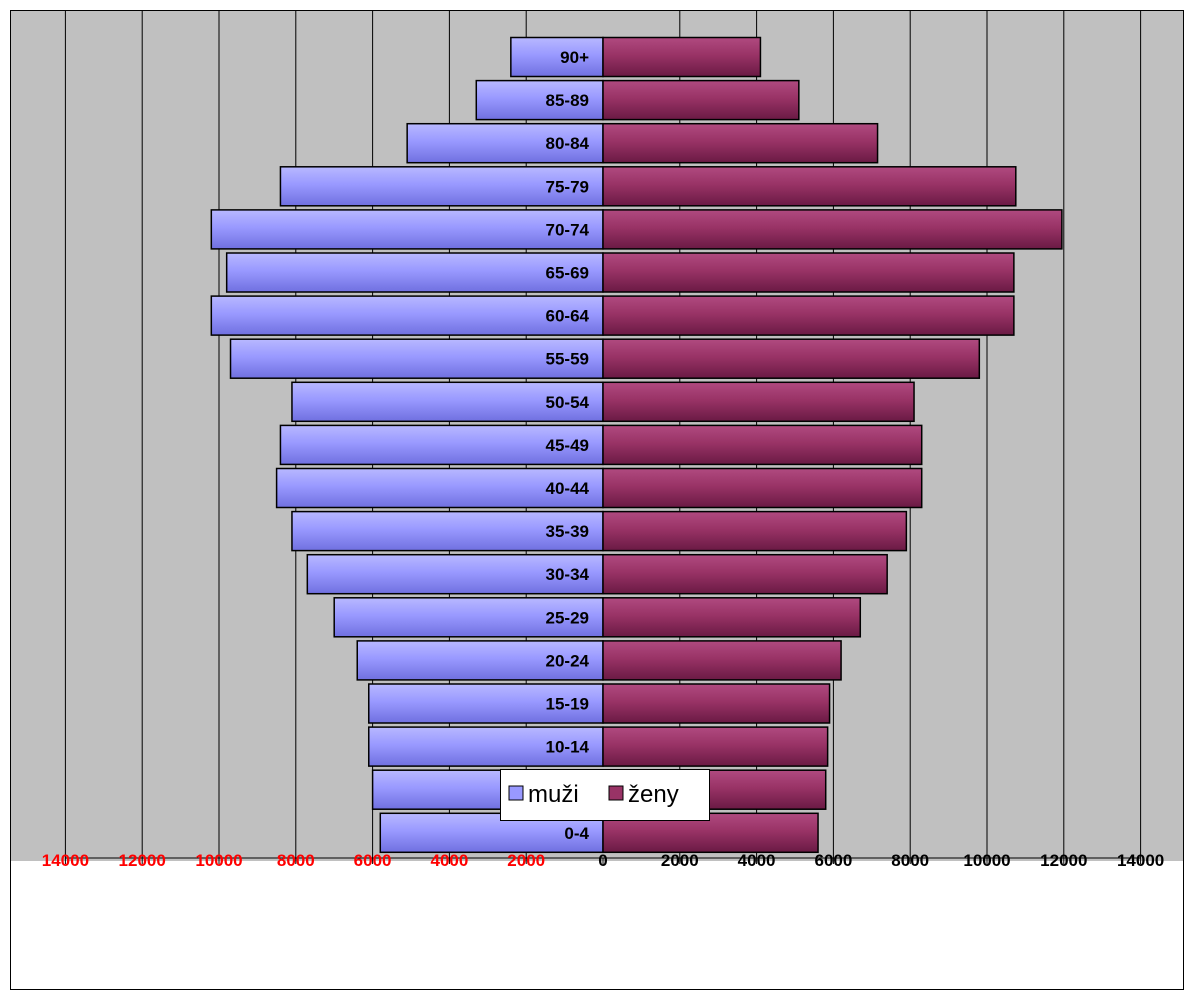 The width and height of the screenshot is (1184, 990). I want to click on age-label: 70-74, so click(568, 229).